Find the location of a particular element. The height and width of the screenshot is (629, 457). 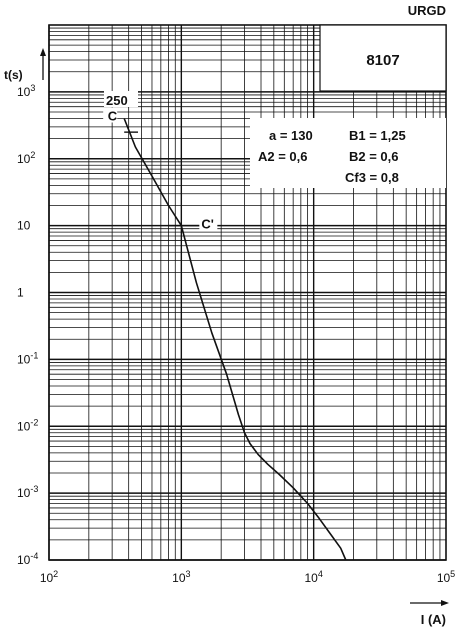

param-b2: B2 = 0,6 is located at coordinates (374, 156).